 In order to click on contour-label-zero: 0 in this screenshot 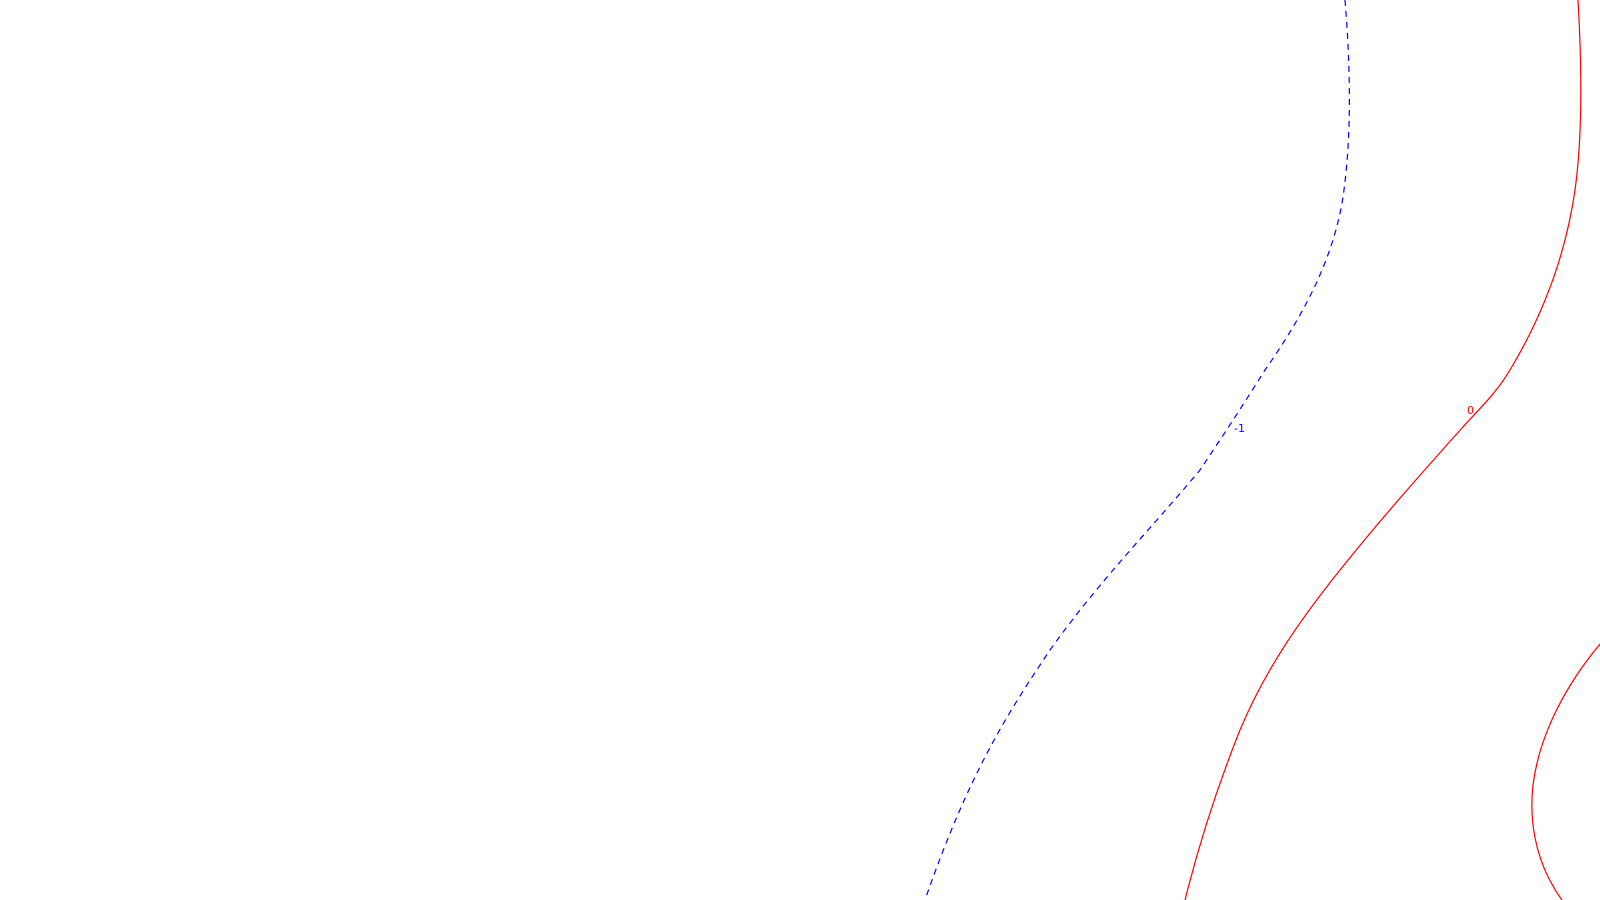, I will do `click(1470, 410)`.